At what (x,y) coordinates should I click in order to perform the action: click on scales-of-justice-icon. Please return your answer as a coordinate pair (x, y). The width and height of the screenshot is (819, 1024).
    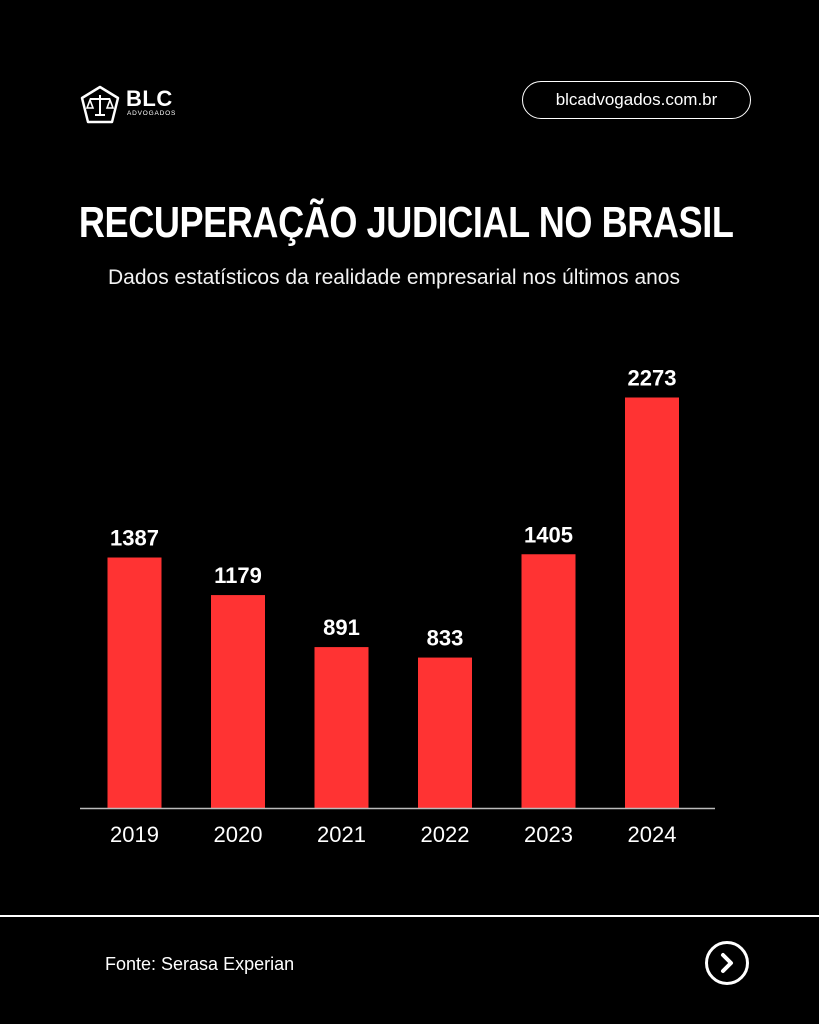
    Looking at the image, I should click on (100, 104).